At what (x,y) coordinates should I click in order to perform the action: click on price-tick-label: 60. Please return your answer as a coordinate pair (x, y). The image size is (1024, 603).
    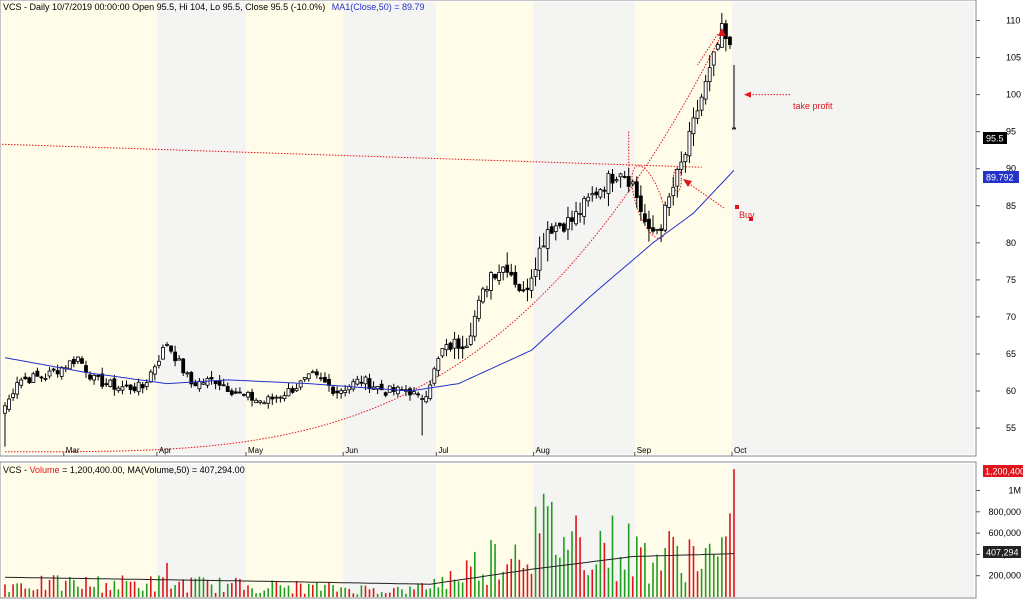
    Looking at the image, I should click on (1011, 391).